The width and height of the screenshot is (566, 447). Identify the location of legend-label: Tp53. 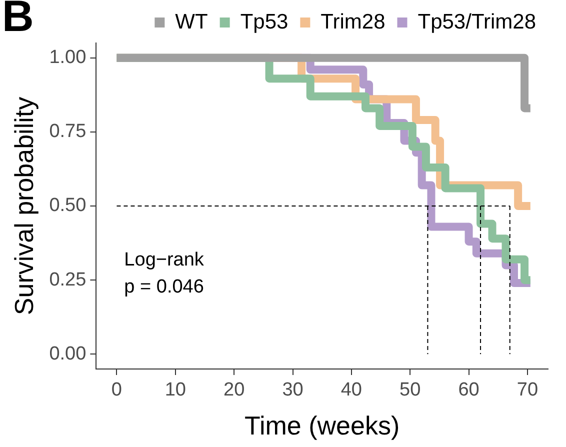
(264, 22).